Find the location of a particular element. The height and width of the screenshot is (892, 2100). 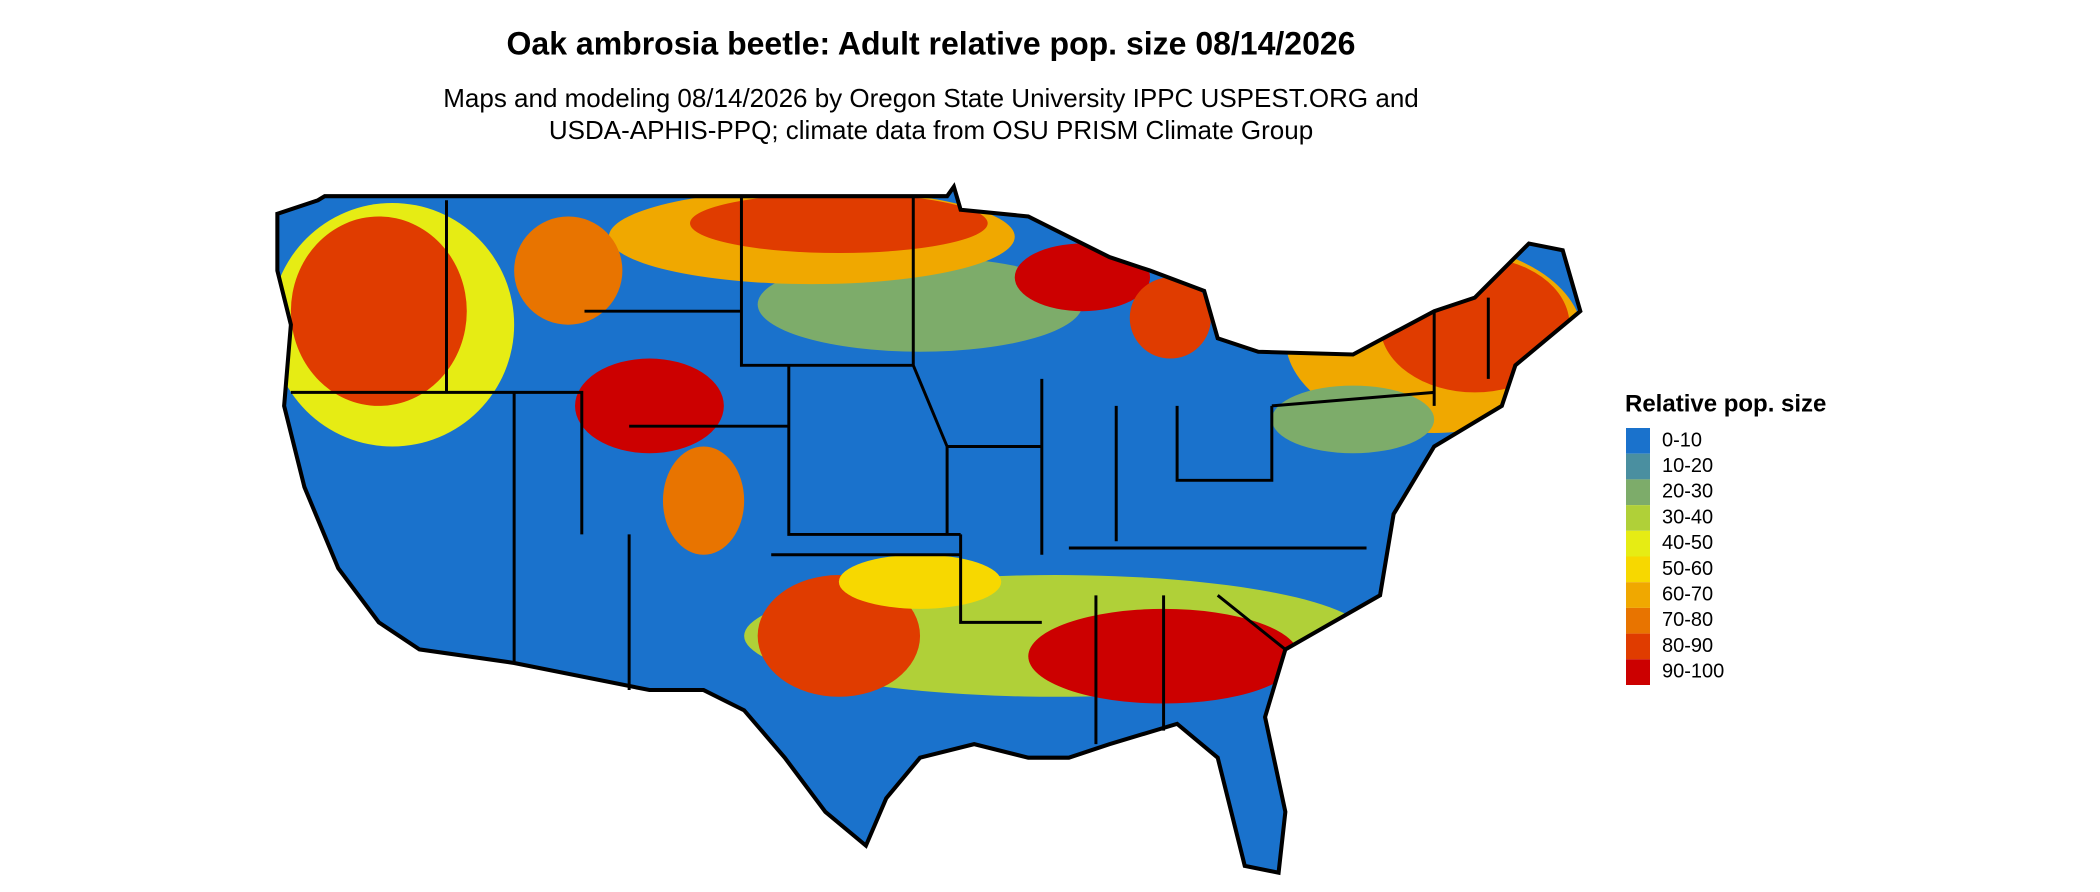

legend-label: 70-80 is located at coordinates (1687, 620).